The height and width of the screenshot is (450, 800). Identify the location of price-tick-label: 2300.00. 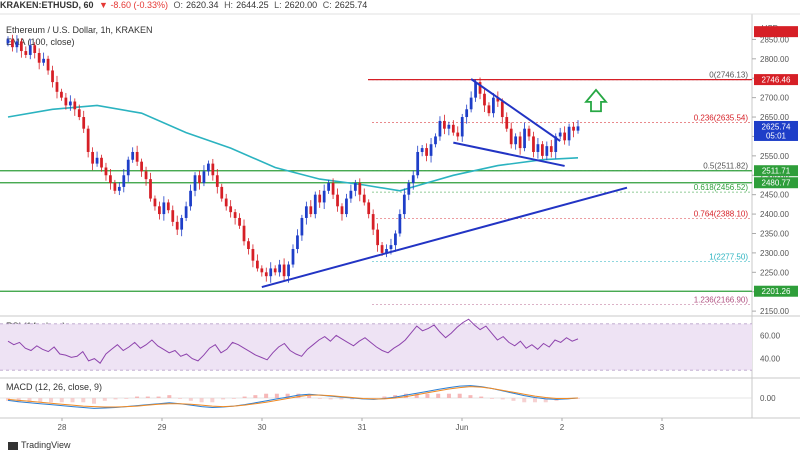
(774, 253).